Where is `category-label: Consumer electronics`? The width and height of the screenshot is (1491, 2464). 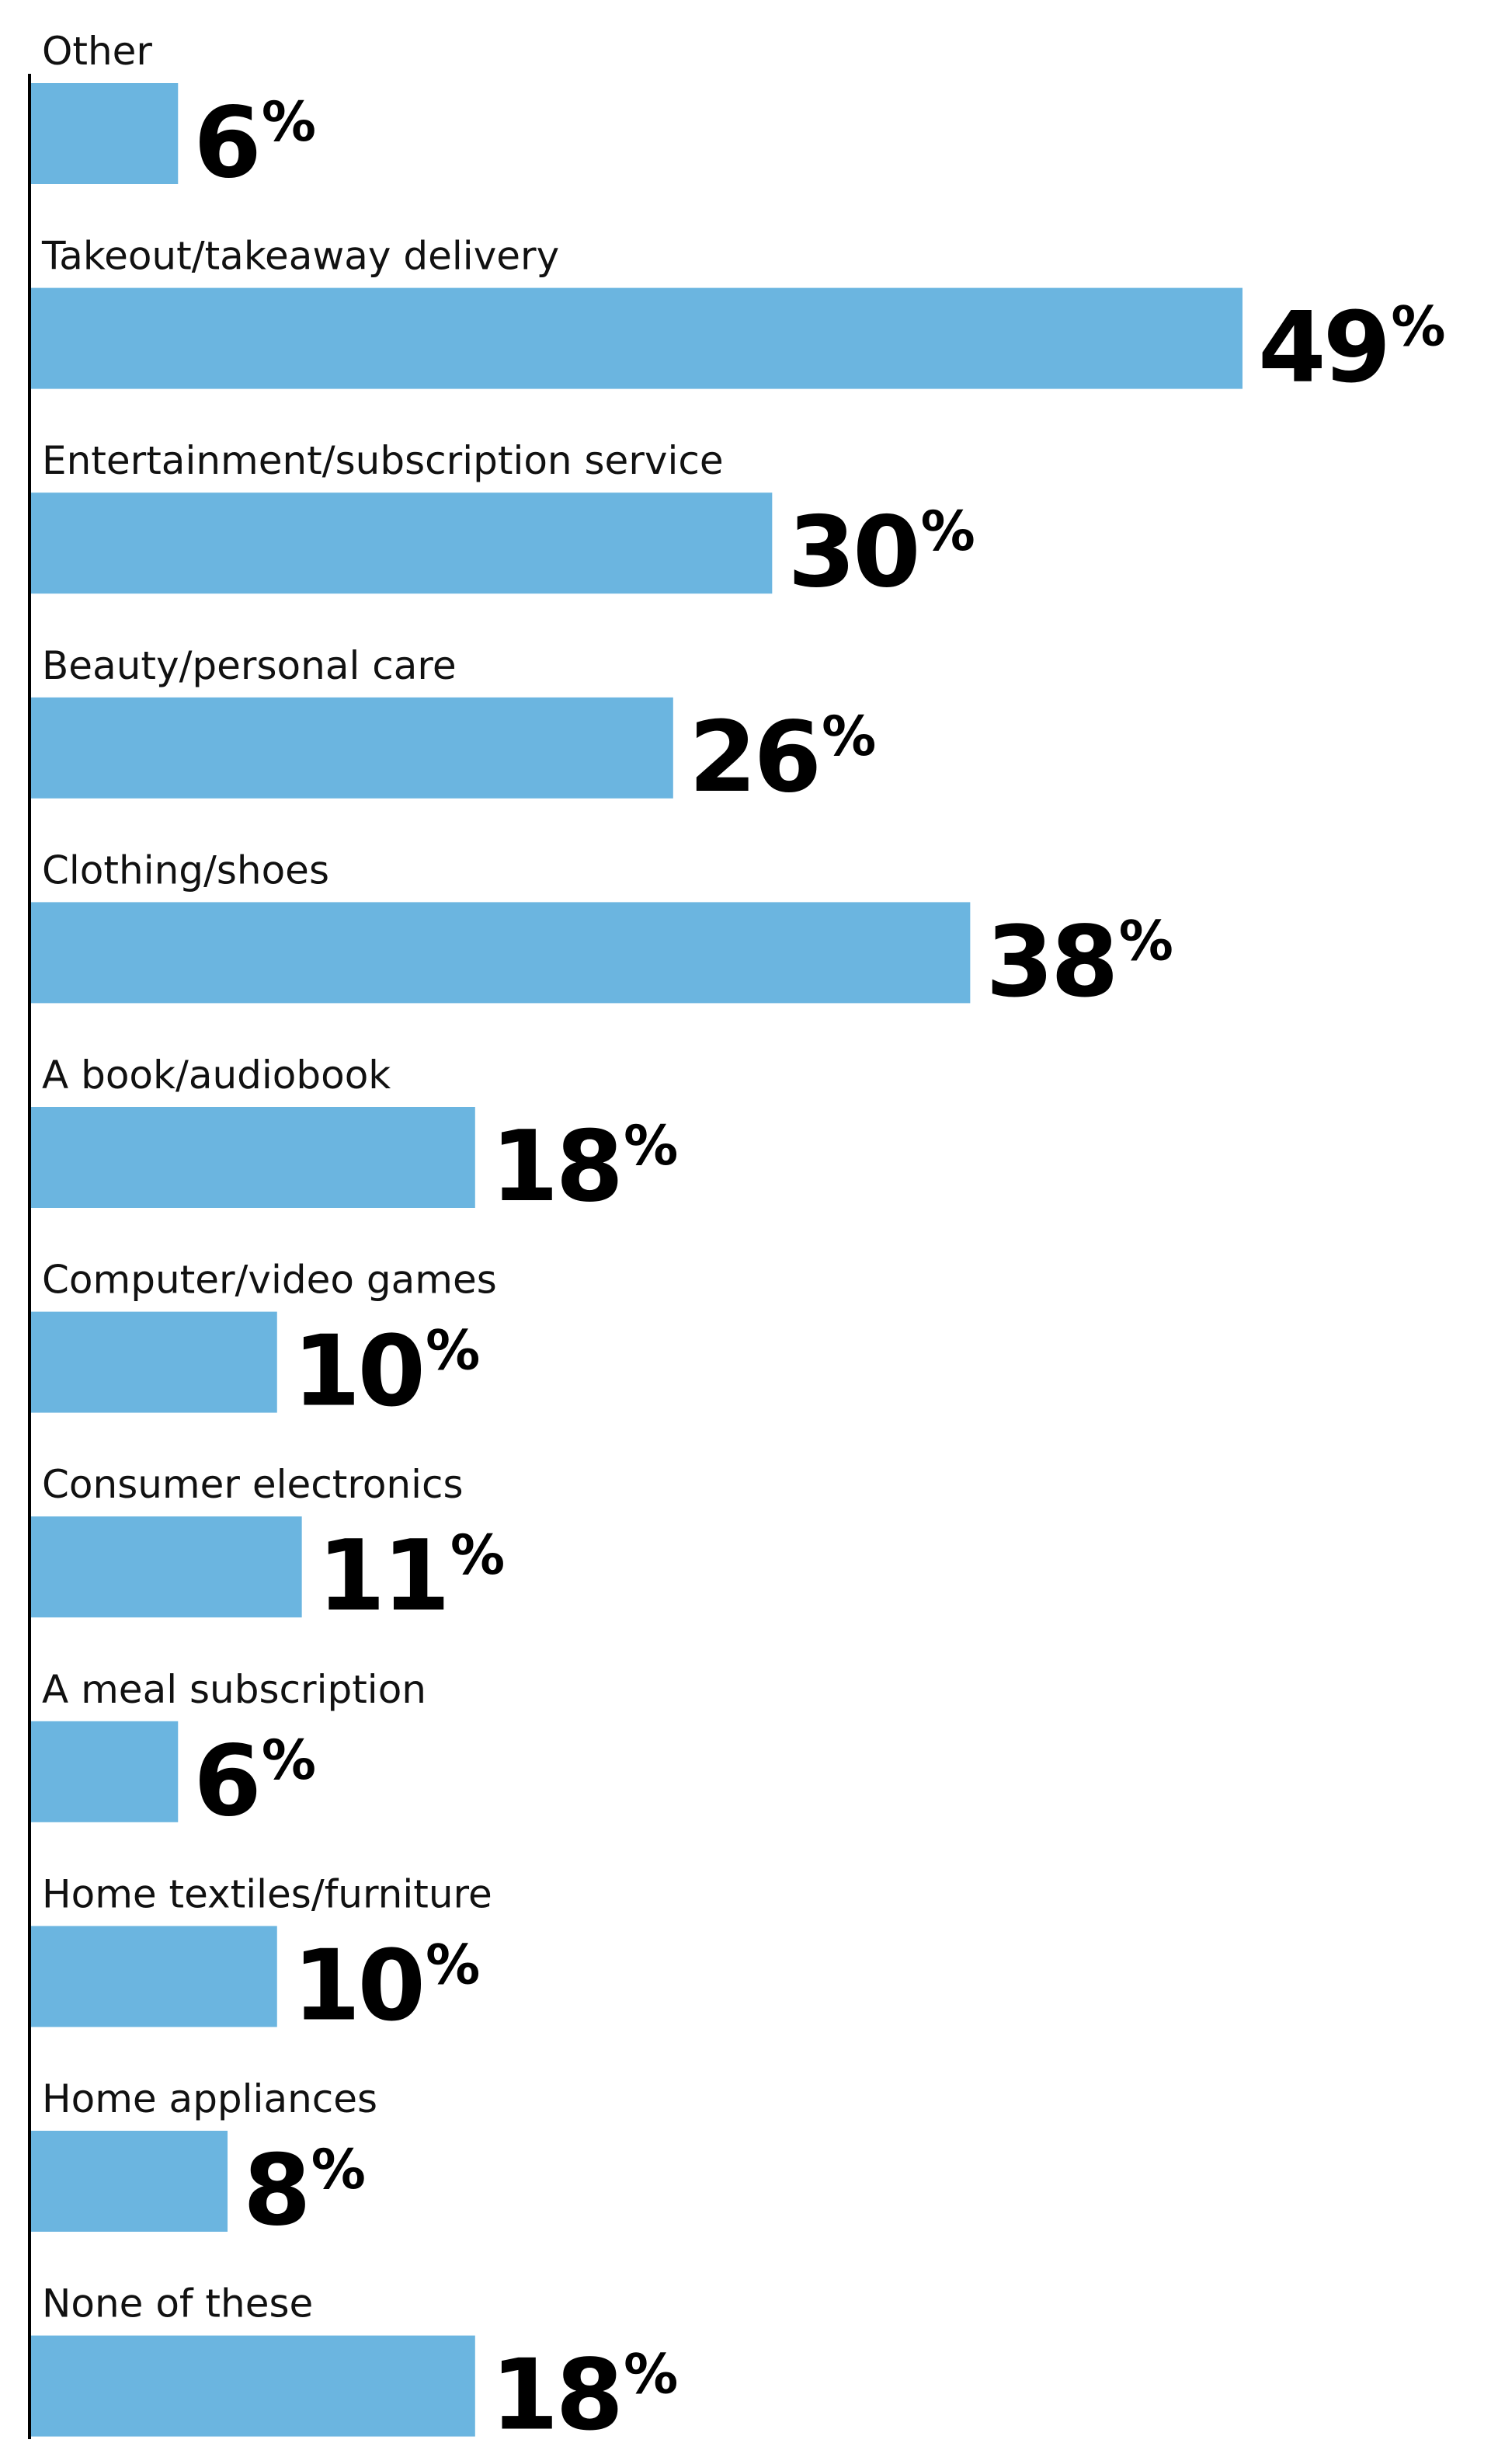 category-label: Consumer electronics is located at coordinates (253, 1485).